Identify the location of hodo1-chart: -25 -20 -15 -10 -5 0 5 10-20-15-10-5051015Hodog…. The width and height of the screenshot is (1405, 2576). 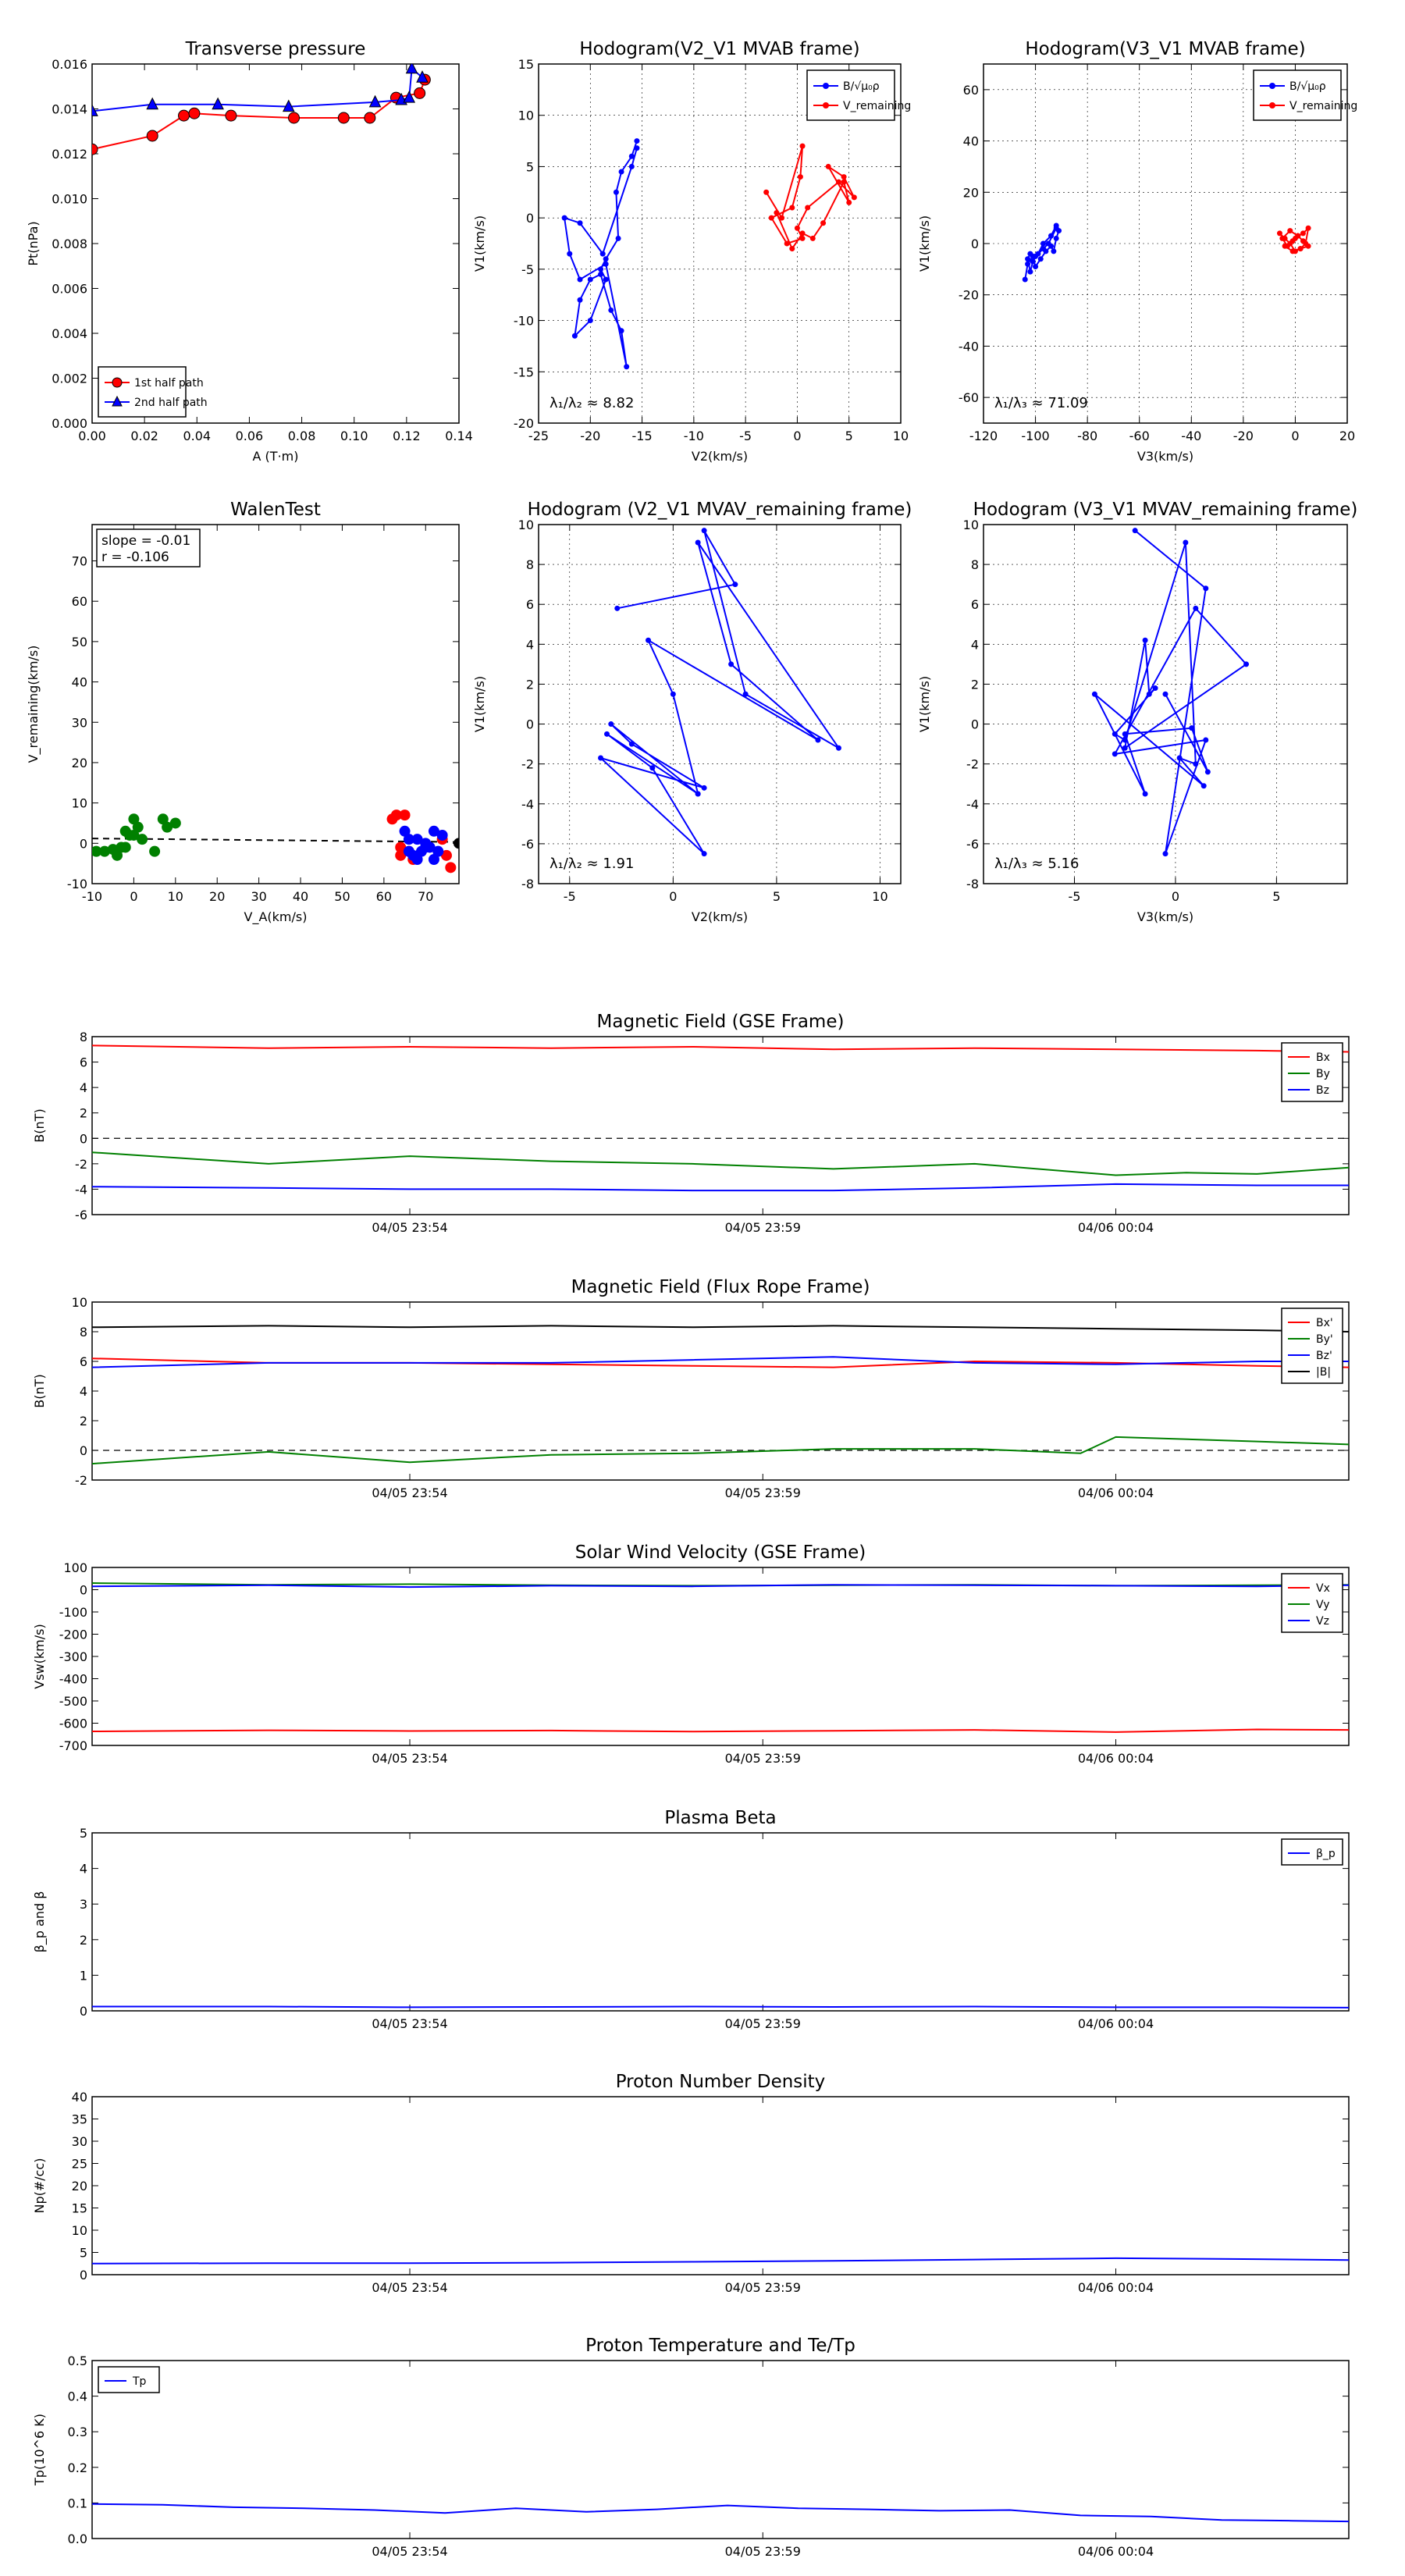
(691, 251).